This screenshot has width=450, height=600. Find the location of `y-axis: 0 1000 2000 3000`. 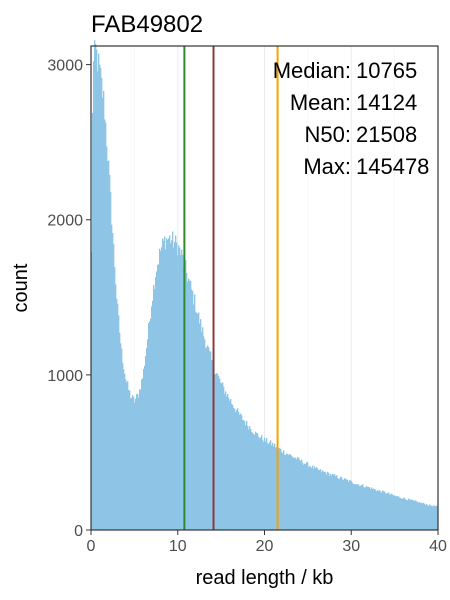

y-axis: 0 1000 2000 3000 is located at coordinates (69, 299).